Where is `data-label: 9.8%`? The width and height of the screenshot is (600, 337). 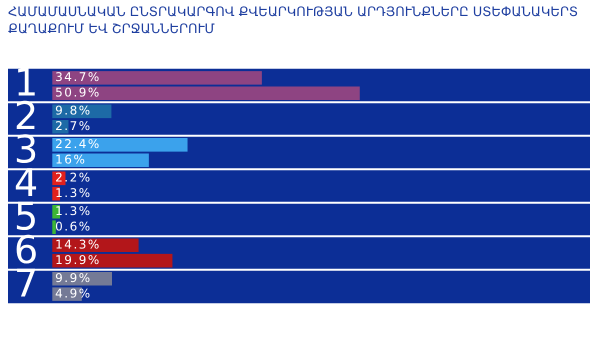
data-label: 9.8% is located at coordinates (73, 110).